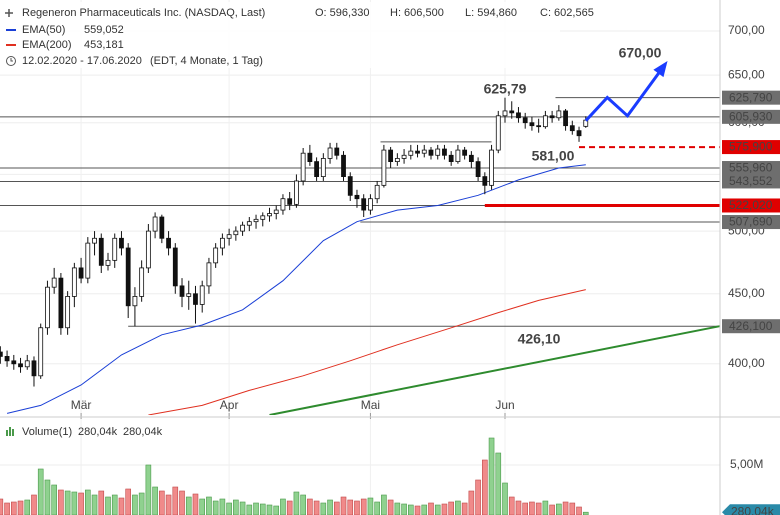  I want to click on legend-label: EMA(50), so click(43, 30).